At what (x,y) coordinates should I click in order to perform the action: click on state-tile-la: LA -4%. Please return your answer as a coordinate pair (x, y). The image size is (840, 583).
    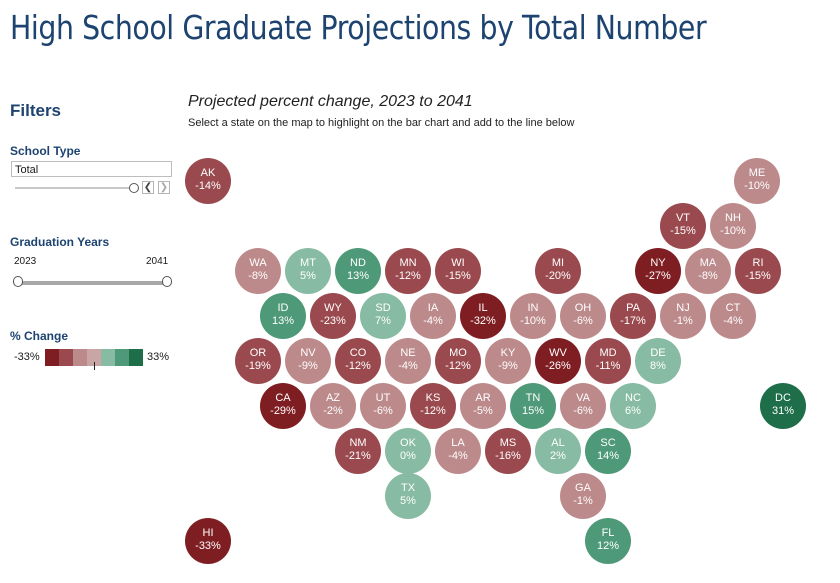
    Looking at the image, I should click on (458, 451).